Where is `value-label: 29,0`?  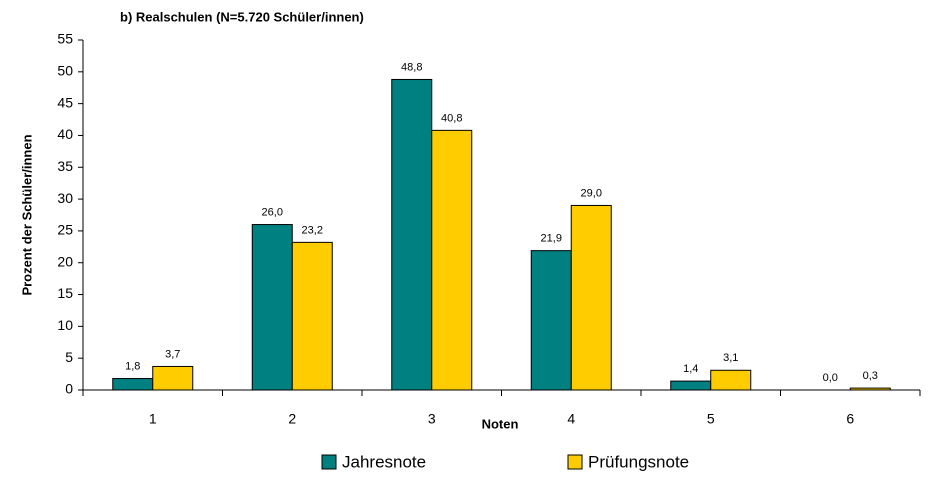 value-label: 29,0 is located at coordinates (591, 193).